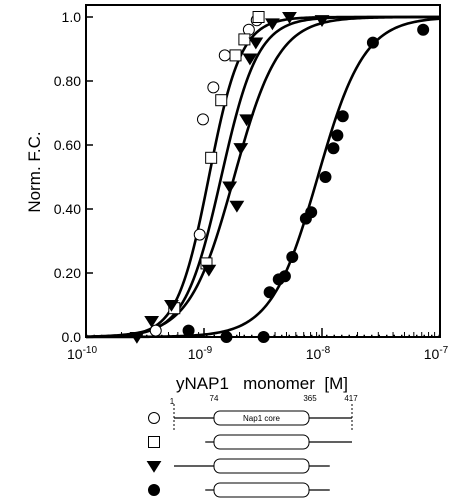 The width and height of the screenshot is (459, 500). I want to click on construct-marker-open-square, so click(154, 442).